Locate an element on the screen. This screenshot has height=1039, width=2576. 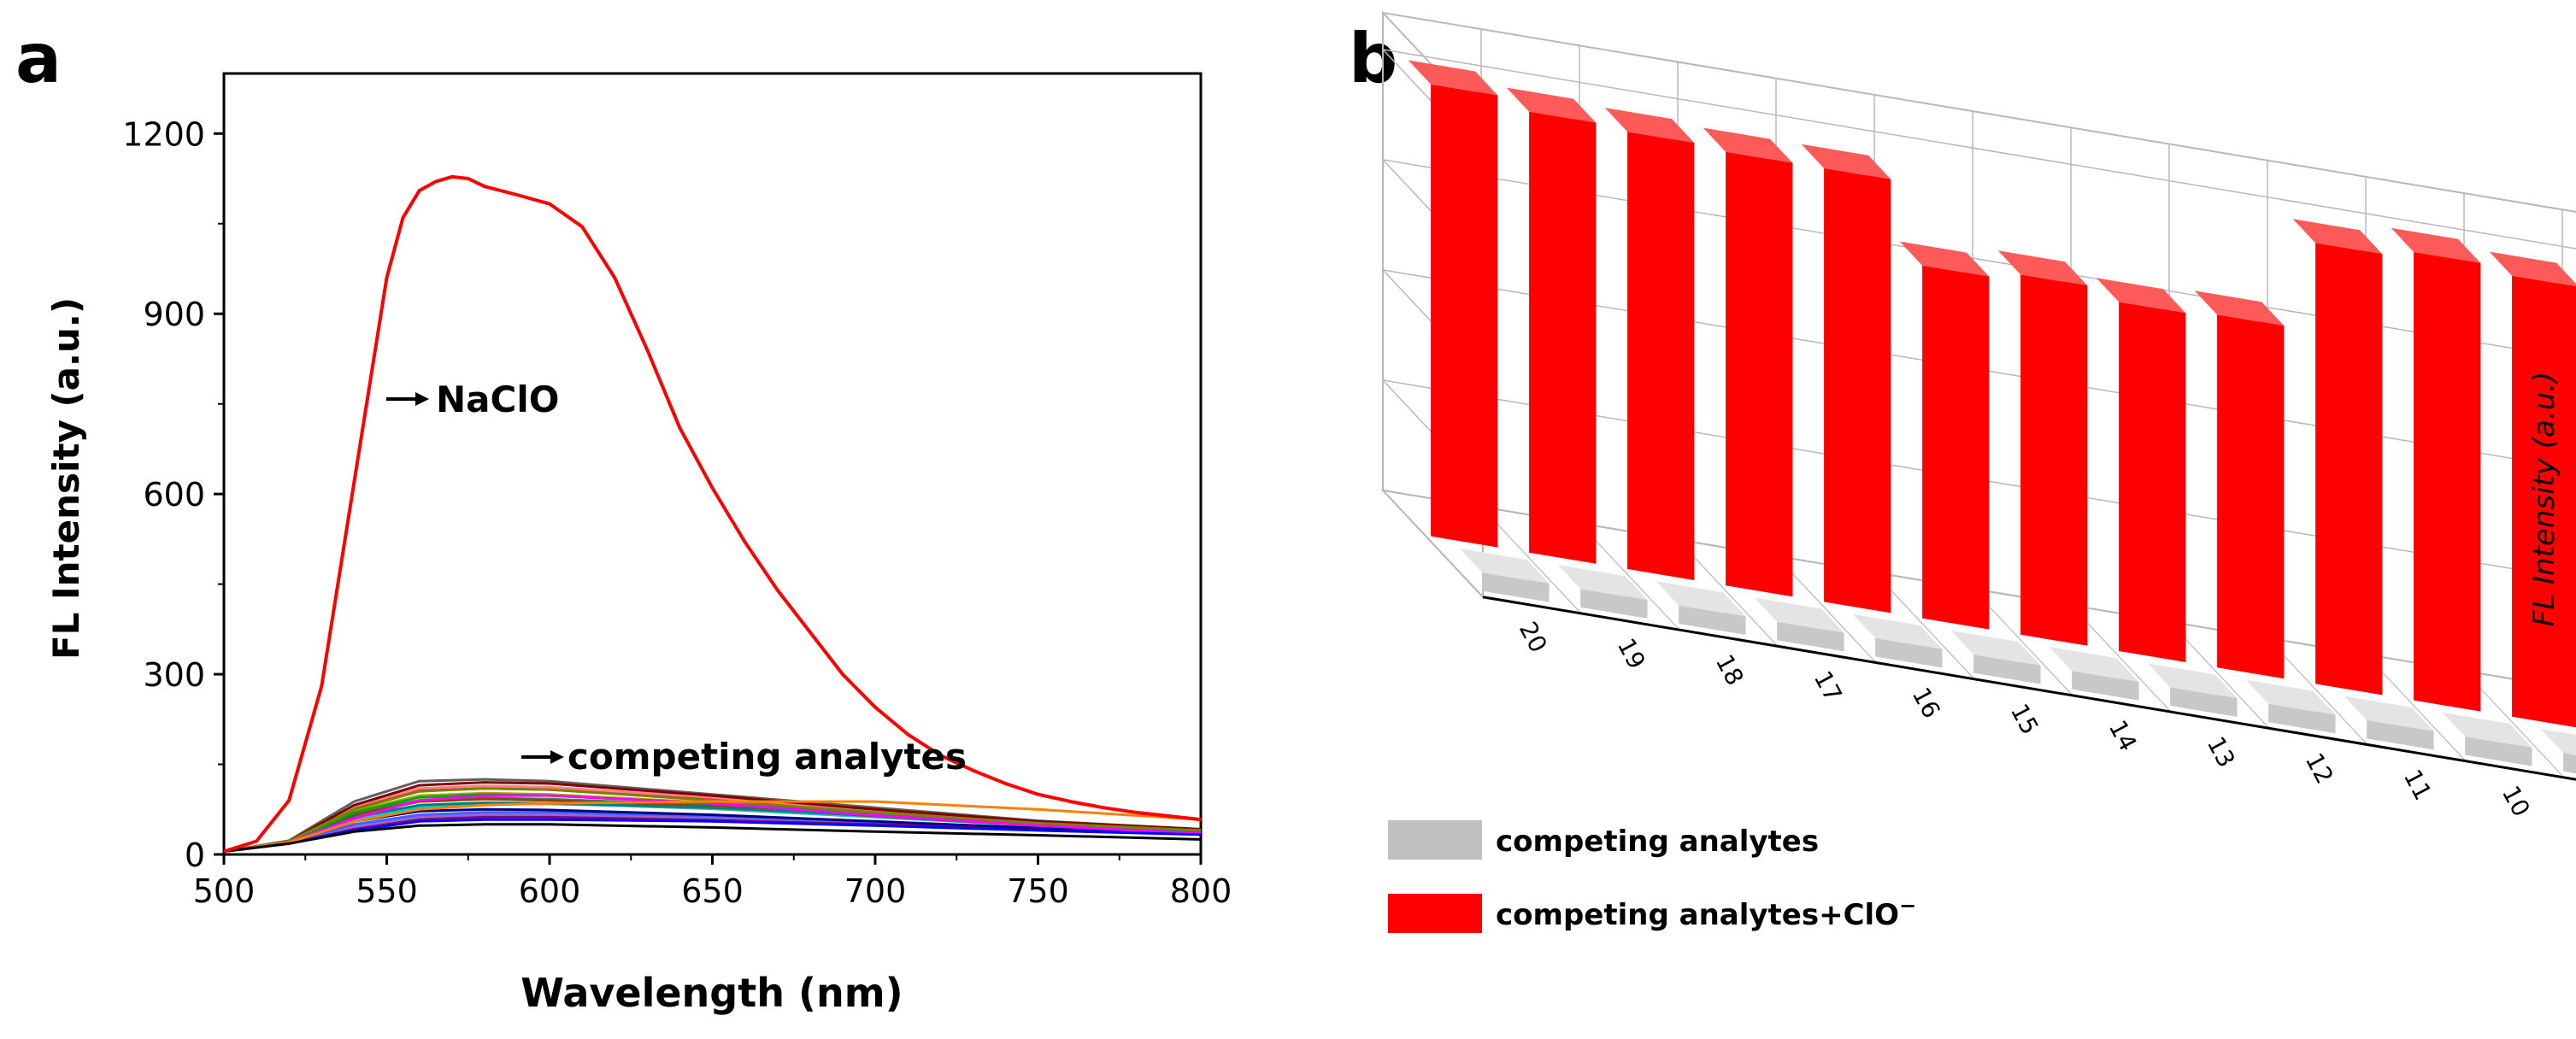
x-tick-label-b: 18 is located at coordinates (1730, 670).